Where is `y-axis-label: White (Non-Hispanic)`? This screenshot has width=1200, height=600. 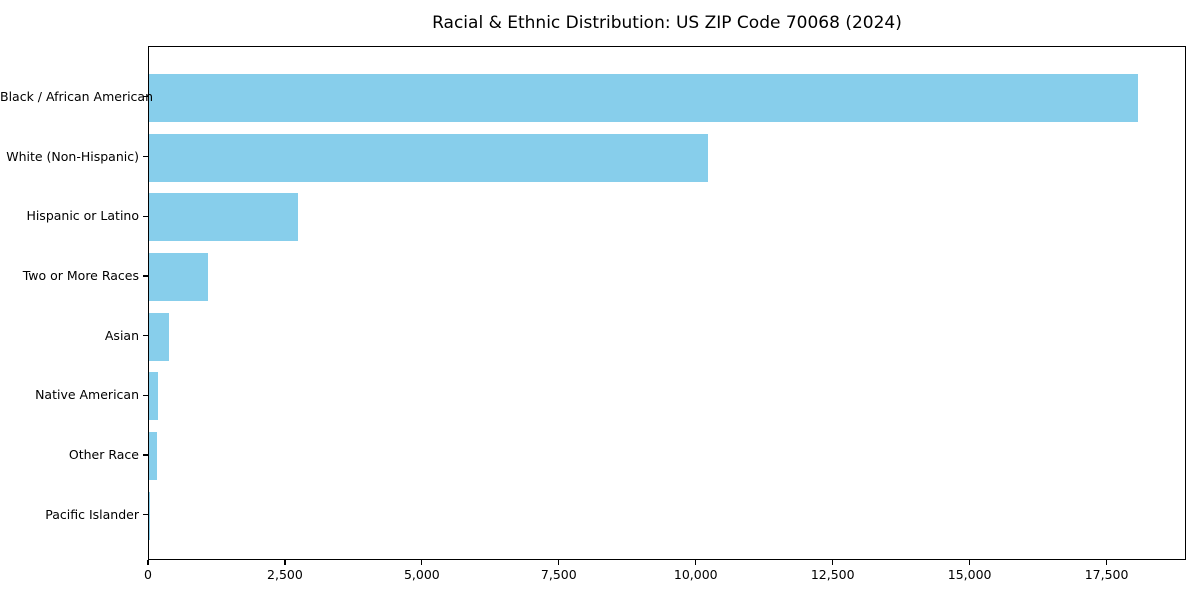 y-axis-label: White (Non-Hispanic) is located at coordinates (72, 156).